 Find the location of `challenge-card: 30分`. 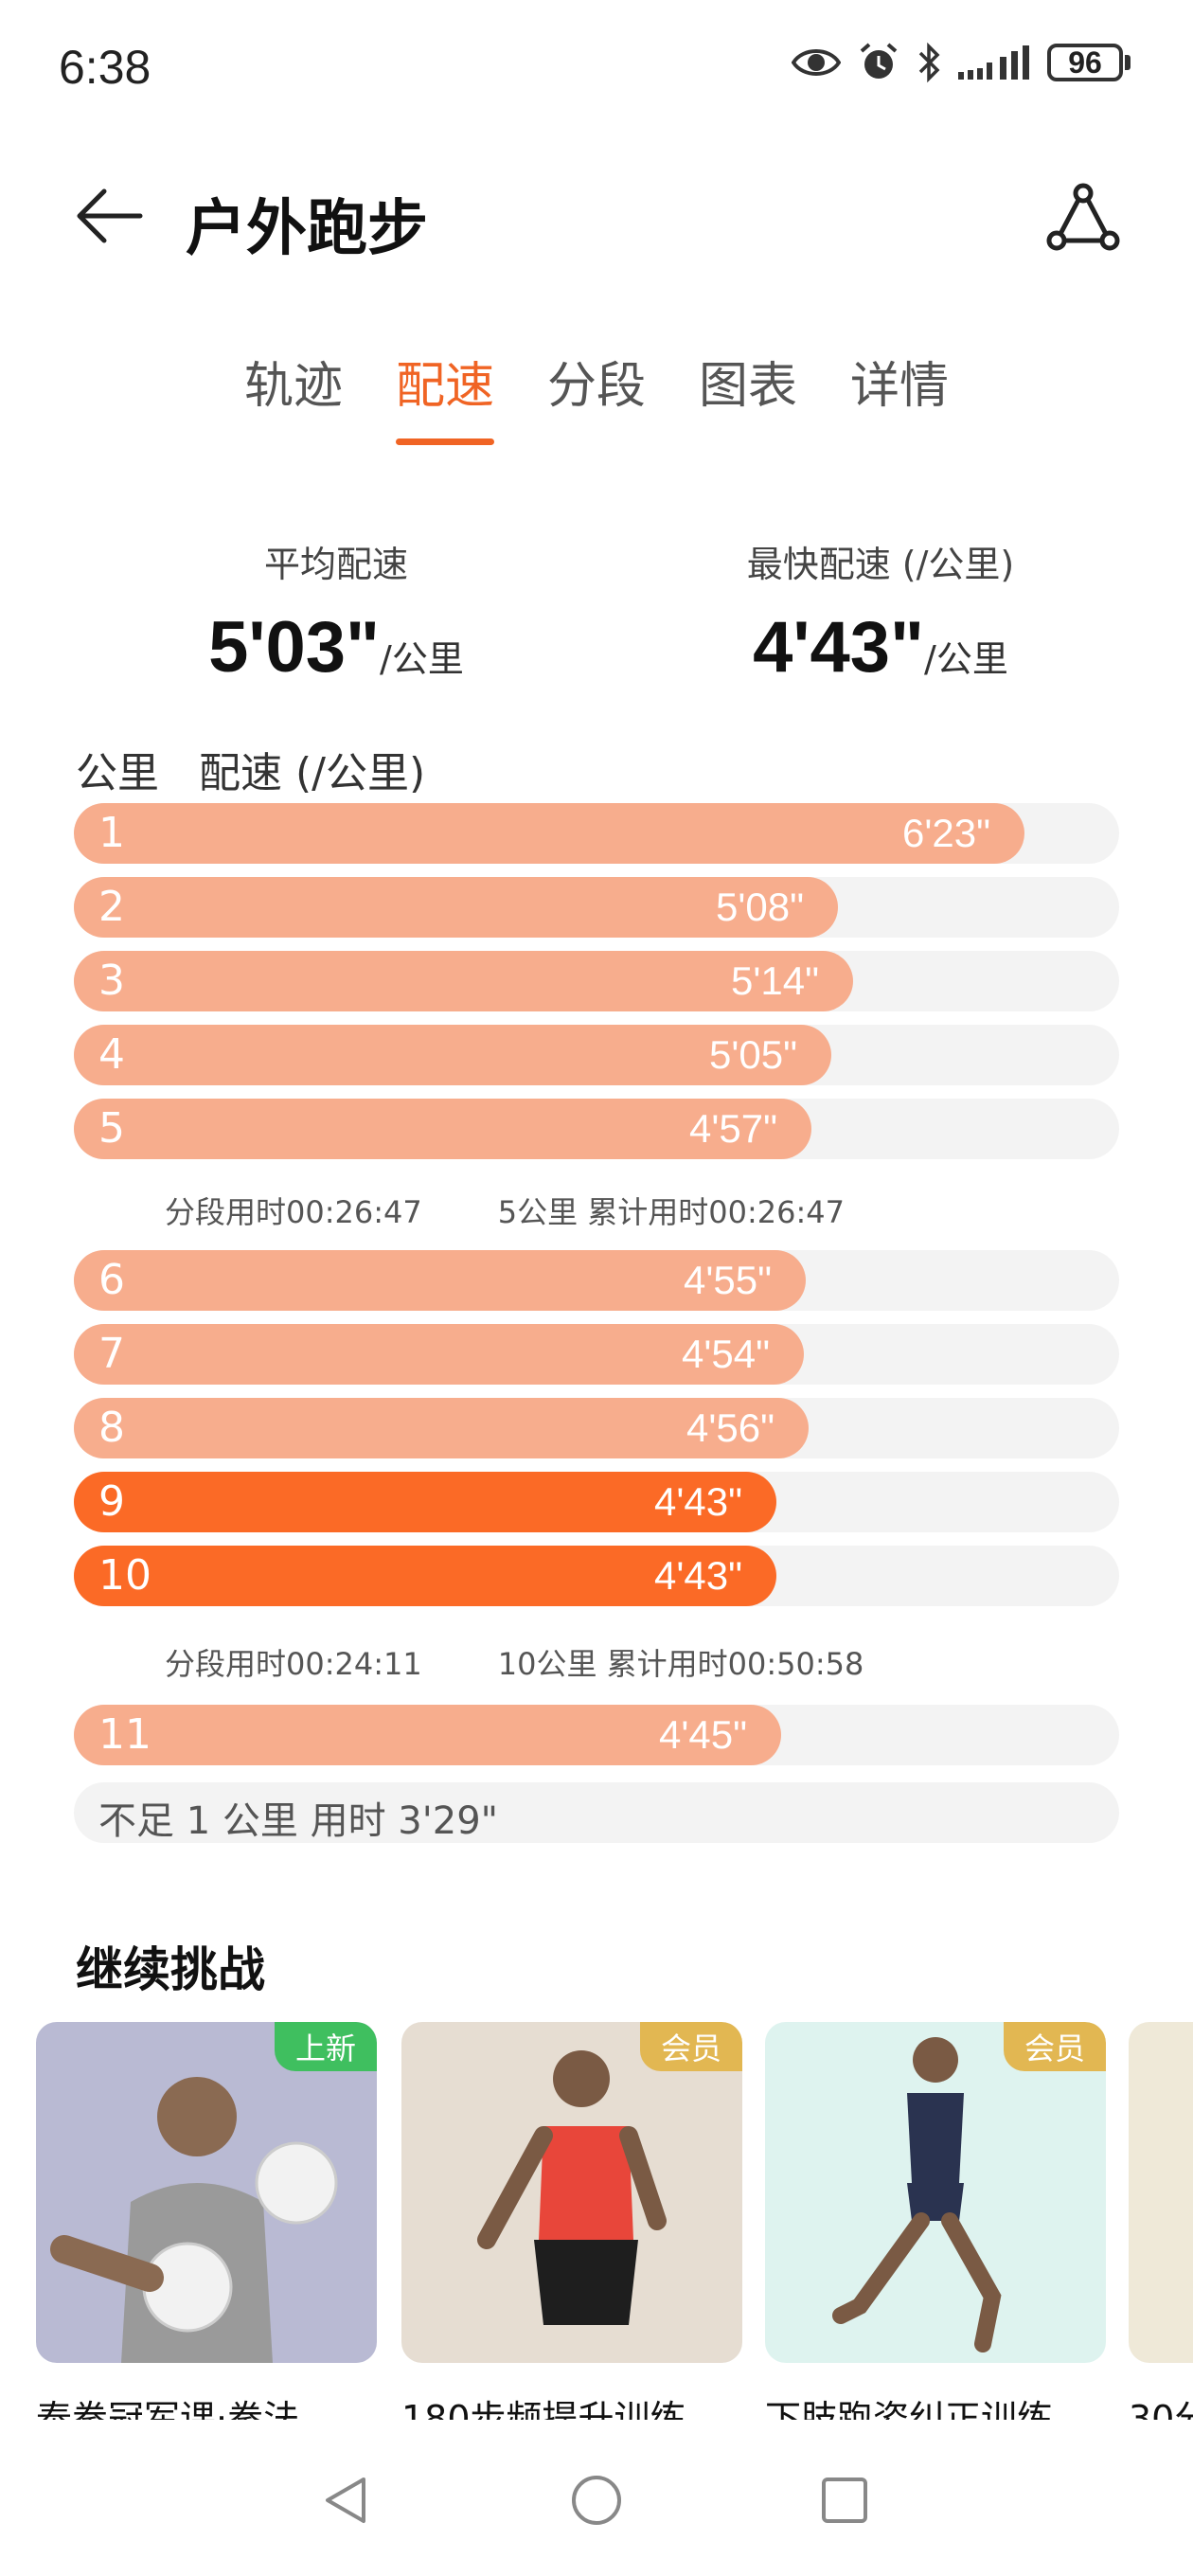

challenge-card: 30分 is located at coordinates (1161, 2221).